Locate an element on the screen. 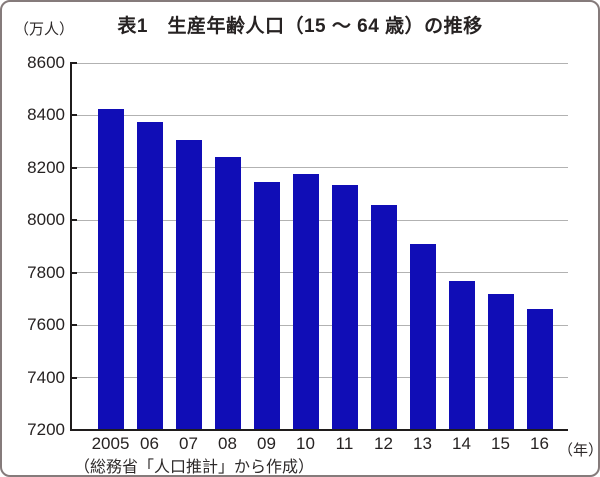 The height and width of the screenshot is (477, 600). y-tick-label: 7600 is located at coordinates (46, 325).